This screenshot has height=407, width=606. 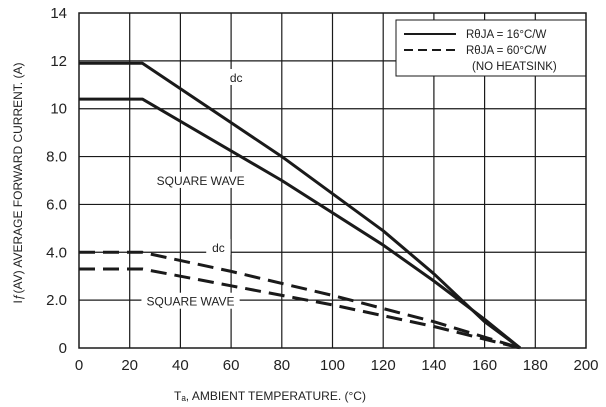 What do you see at coordinates (484, 365) in the screenshot?
I see `x-tick-label: 160` at bounding box center [484, 365].